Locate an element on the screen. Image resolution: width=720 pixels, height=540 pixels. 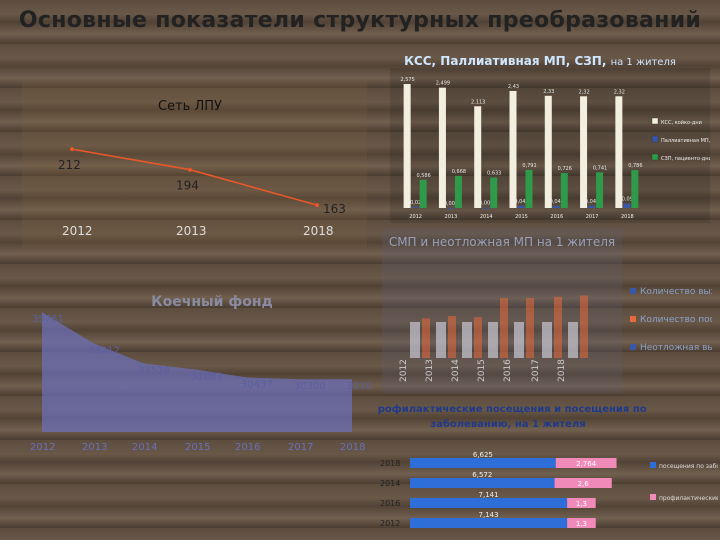
kss-data-label: 2,499 is located at coordinates (443, 84).